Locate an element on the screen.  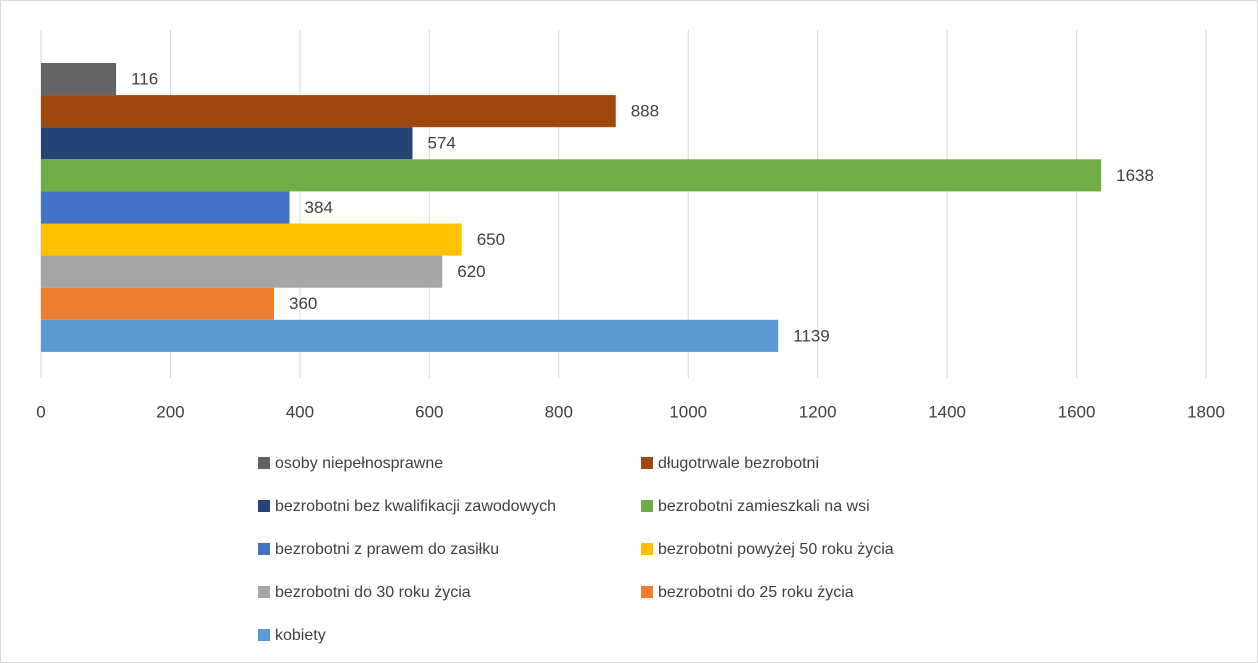
legend-label: osoby niepełnosprawne is located at coordinates (359, 463).